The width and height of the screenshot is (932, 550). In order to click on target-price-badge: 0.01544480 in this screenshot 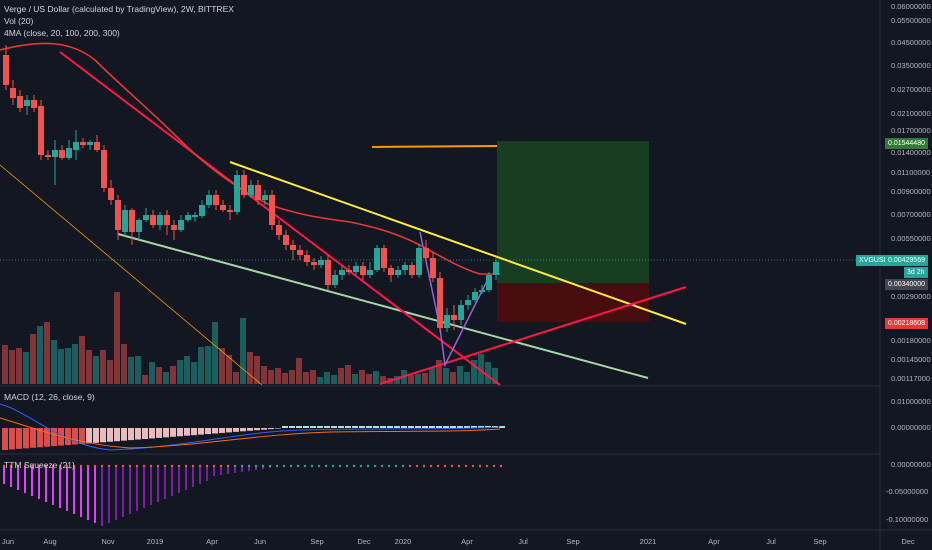, I will do `click(906, 143)`.